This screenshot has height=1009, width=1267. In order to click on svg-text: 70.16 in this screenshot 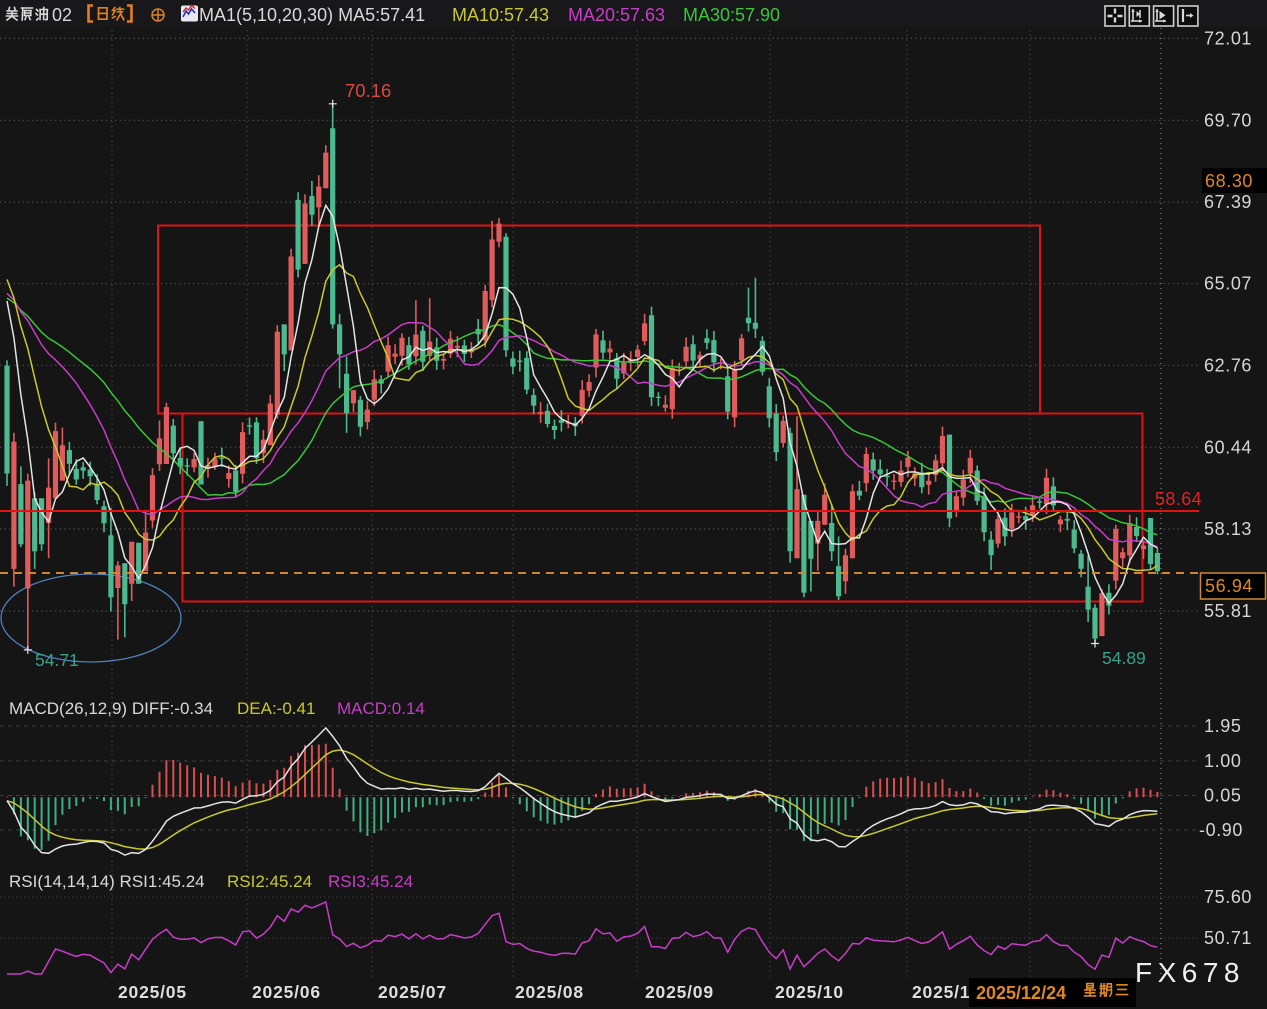, I will do `click(368, 90)`.